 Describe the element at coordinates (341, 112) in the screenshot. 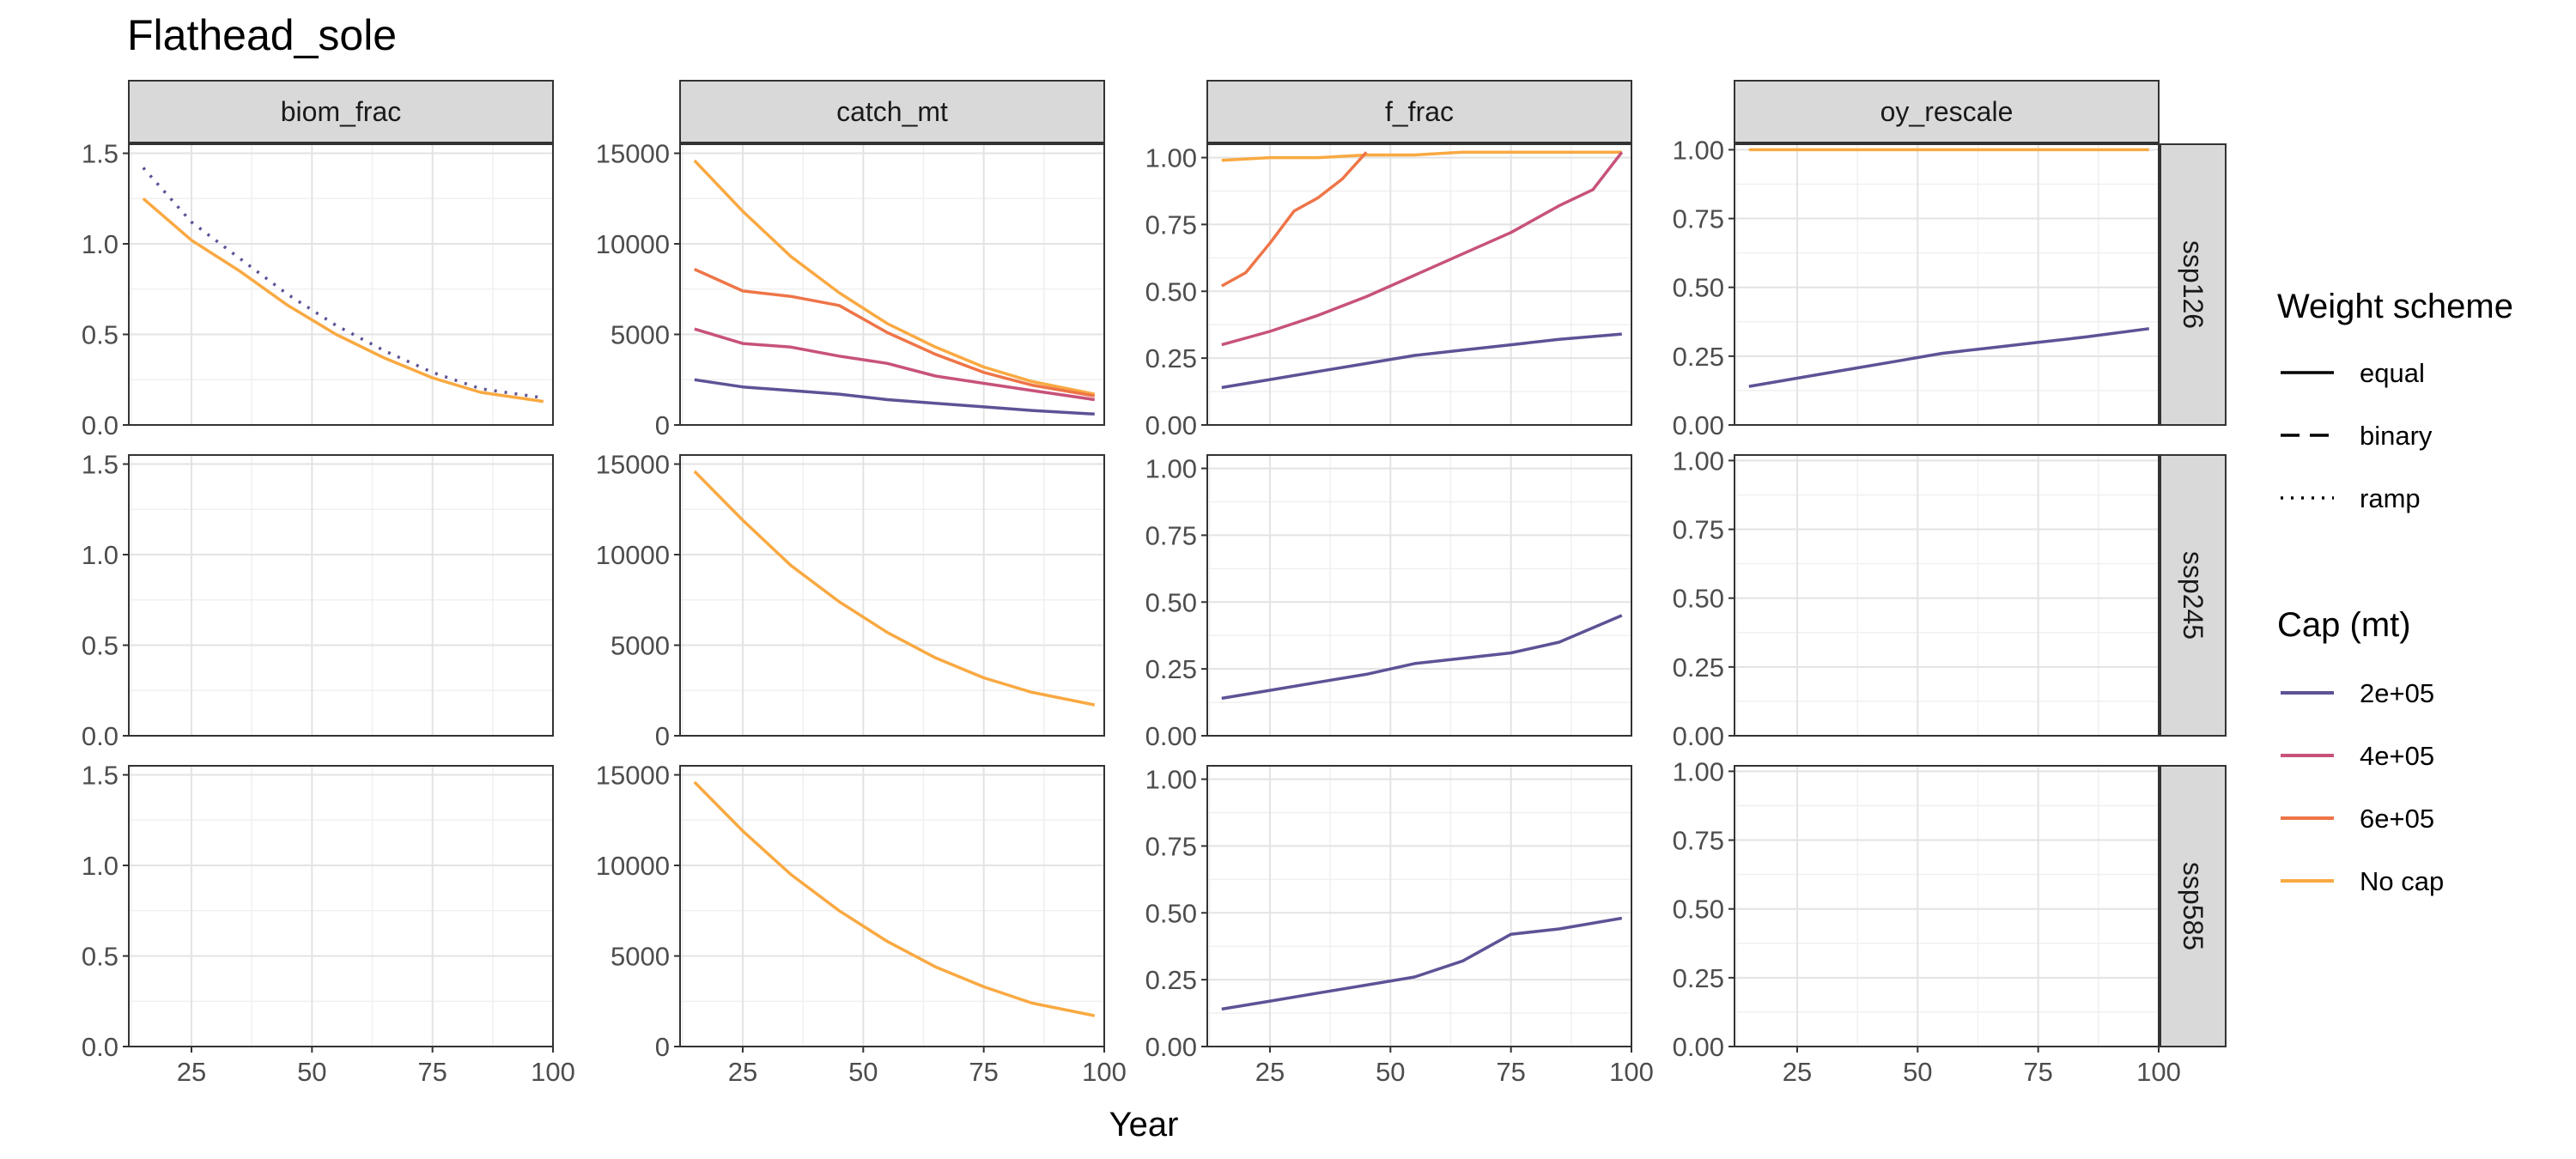

I see `strip-biom_frac` at that location.